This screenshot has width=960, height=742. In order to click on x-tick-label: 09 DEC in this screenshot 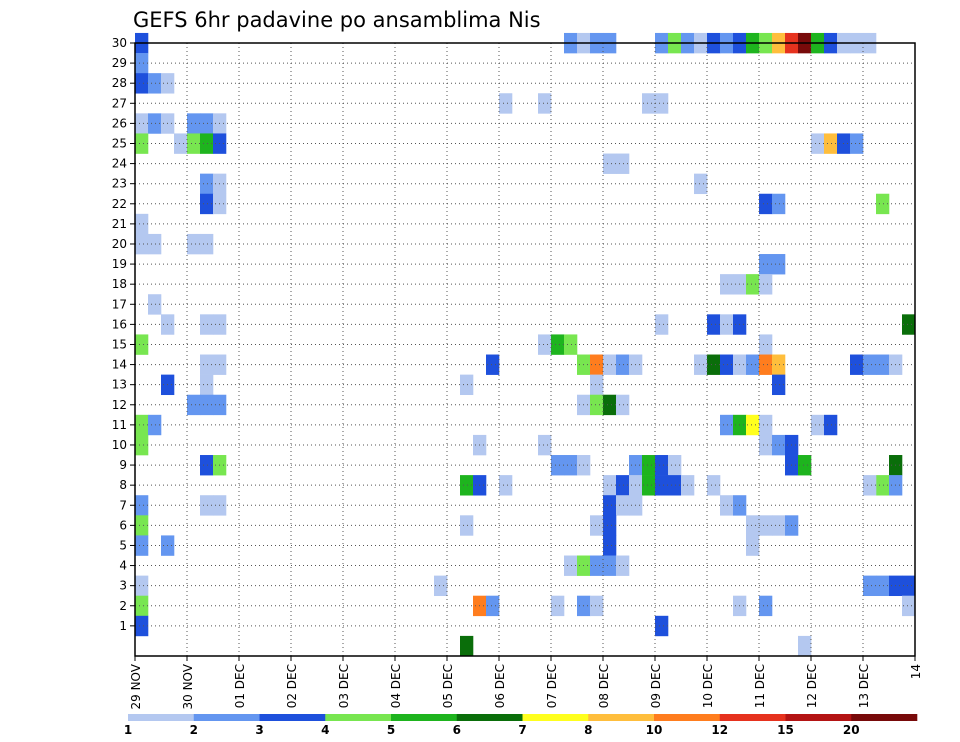, I will do `click(656, 686)`.